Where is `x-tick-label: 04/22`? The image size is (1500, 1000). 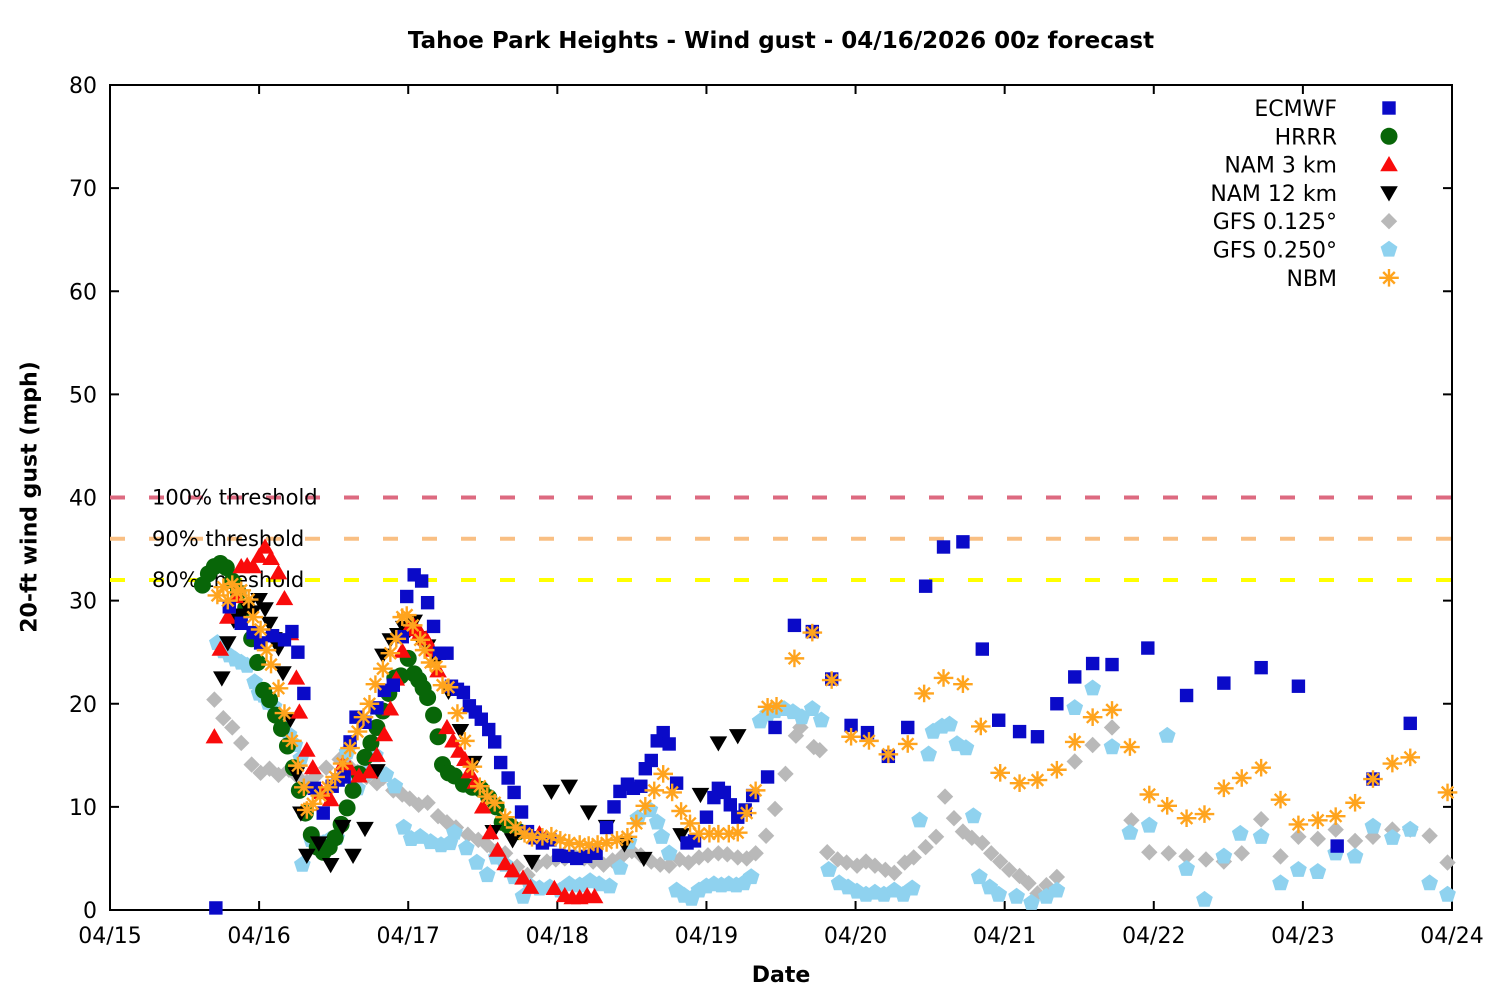 x-tick-label: 04/22 is located at coordinates (1153, 936).